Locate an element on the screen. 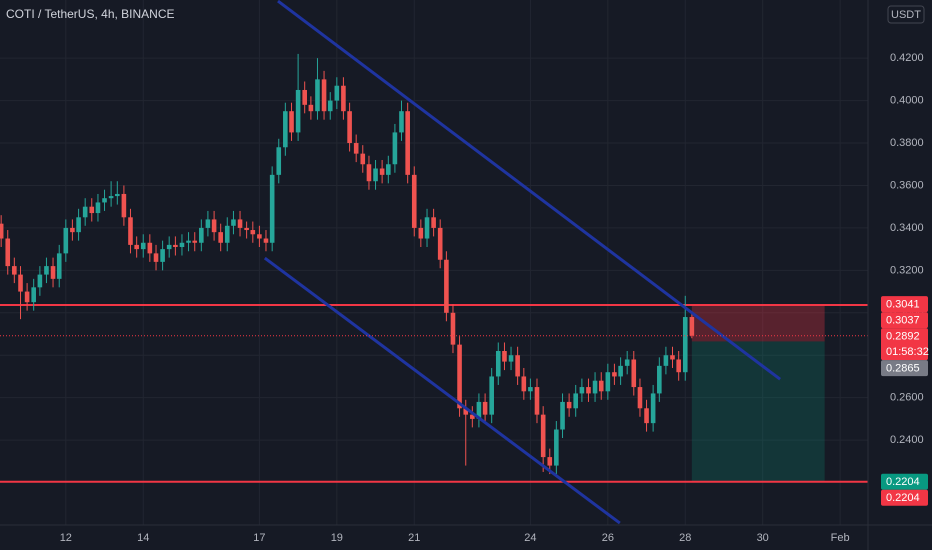 This screenshot has height=550, width=932. chart-title: COTI / TetherUS, 4h, BINANCE is located at coordinates (90, 14).